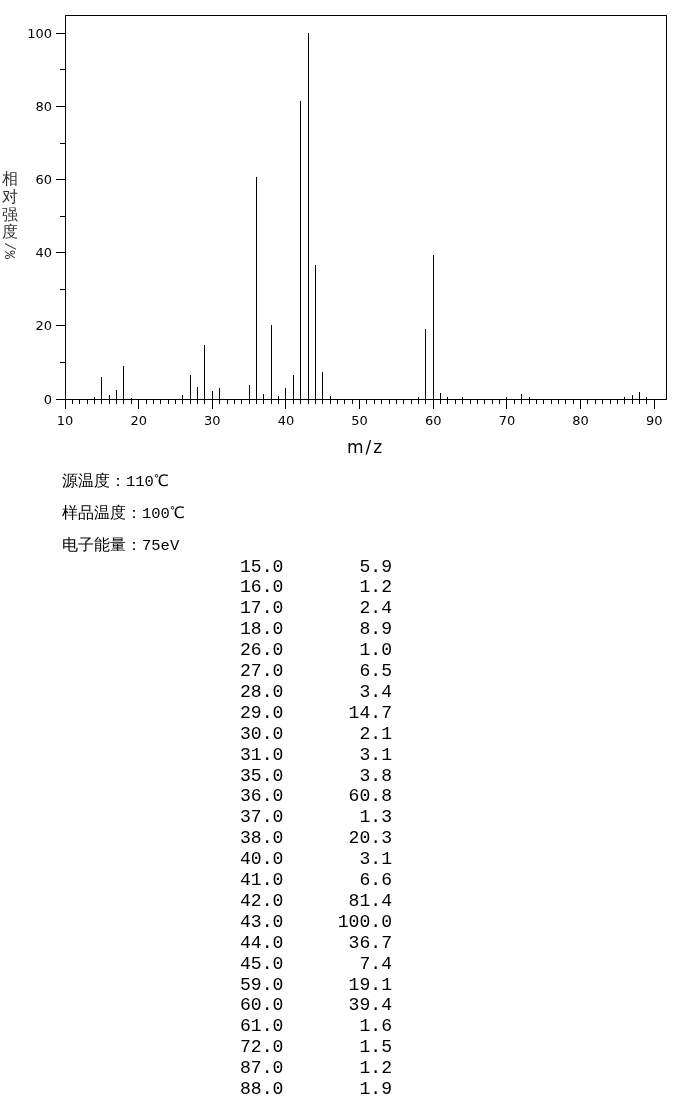 The height and width of the screenshot is (1106, 680). What do you see at coordinates (316, 754) in the screenshot?
I see `text: 31.0 3.1` at bounding box center [316, 754].